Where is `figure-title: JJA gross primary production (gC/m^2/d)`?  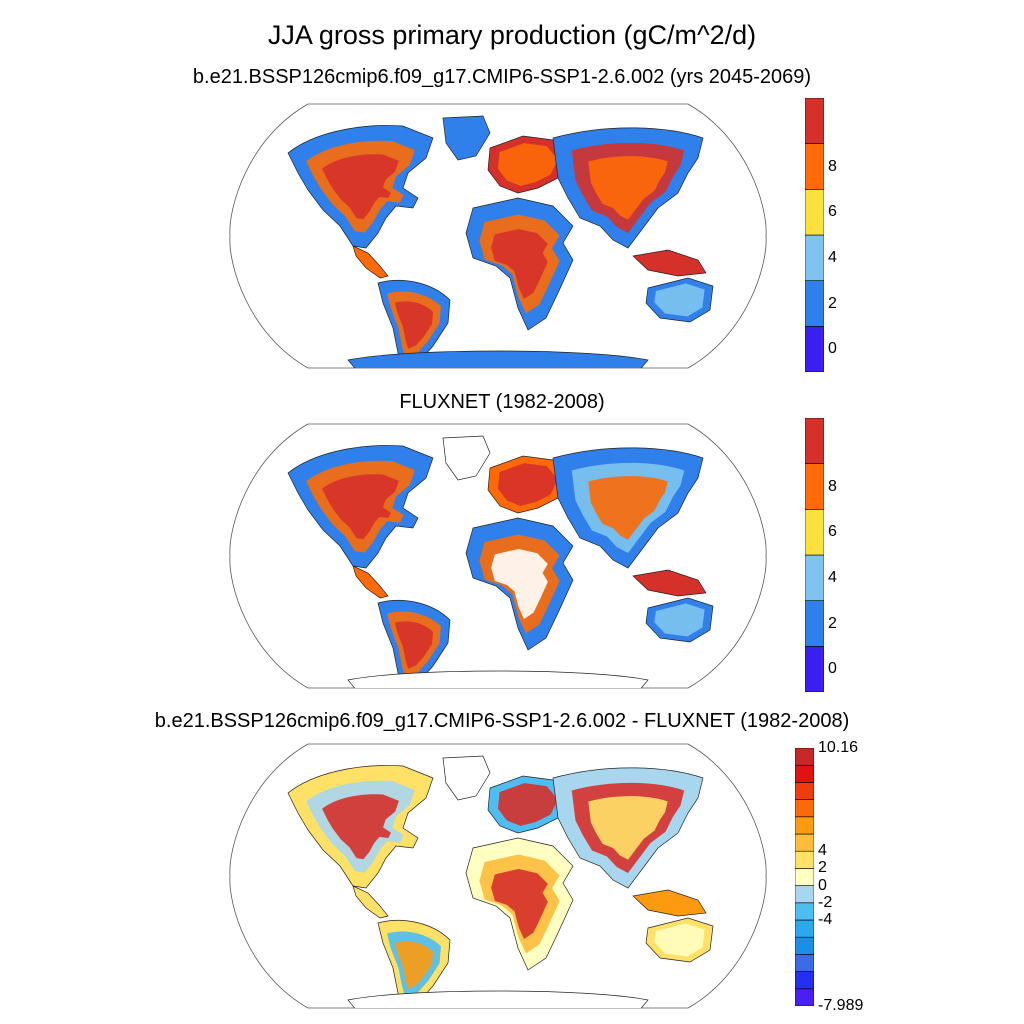 figure-title: JJA gross primary production (gC/m^2/d) is located at coordinates (512, 35).